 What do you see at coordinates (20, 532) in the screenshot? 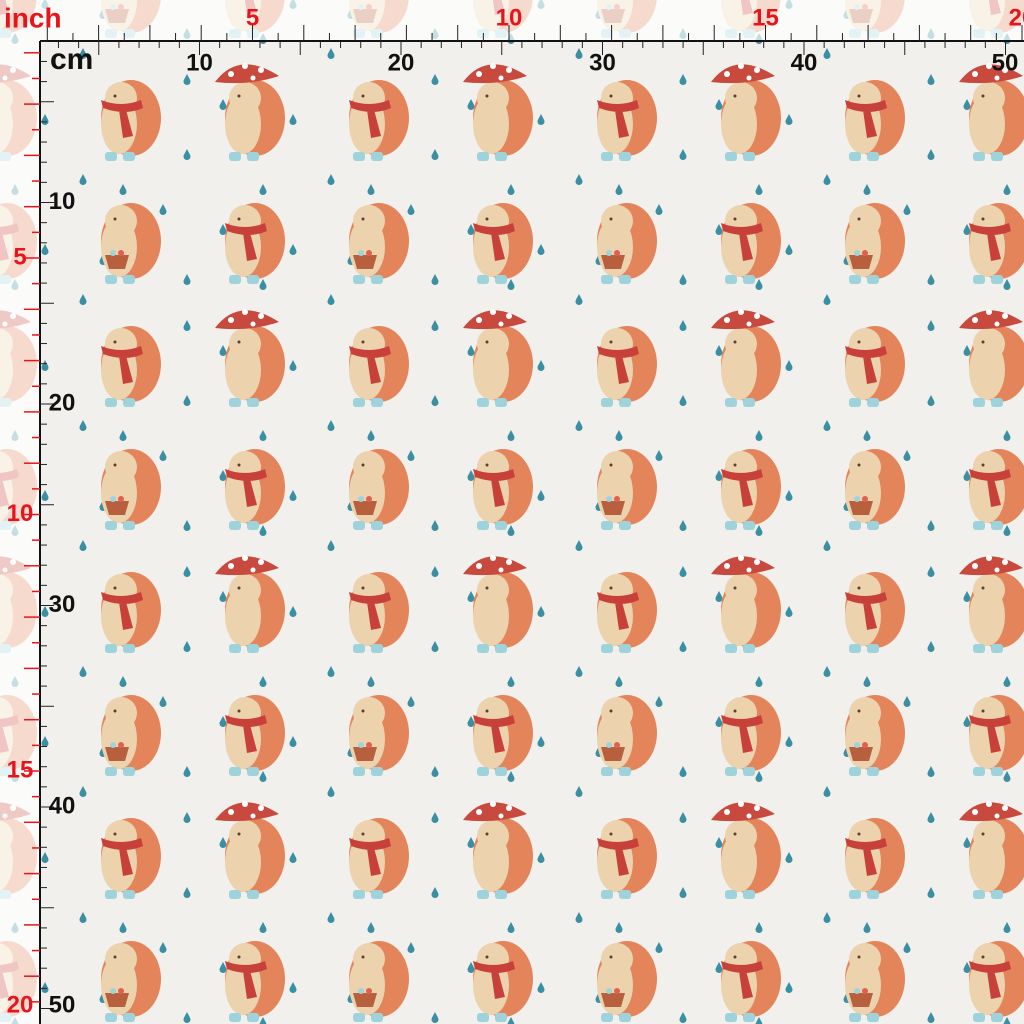
I see `left-ruler` at bounding box center [20, 532].